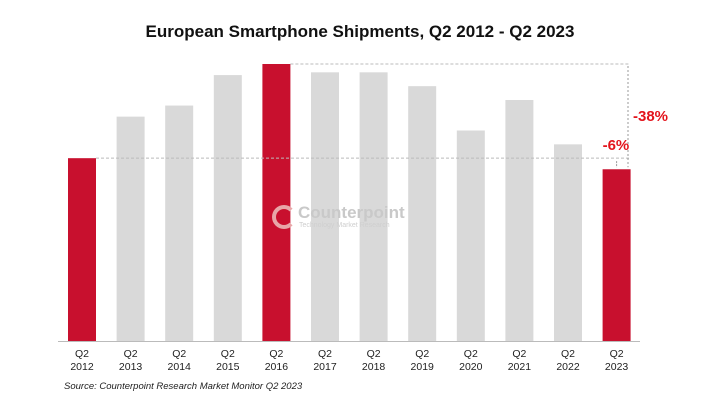  What do you see at coordinates (228, 360) in the screenshot?
I see `x-tick-label: Q2 2015` at bounding box center [228, 360].